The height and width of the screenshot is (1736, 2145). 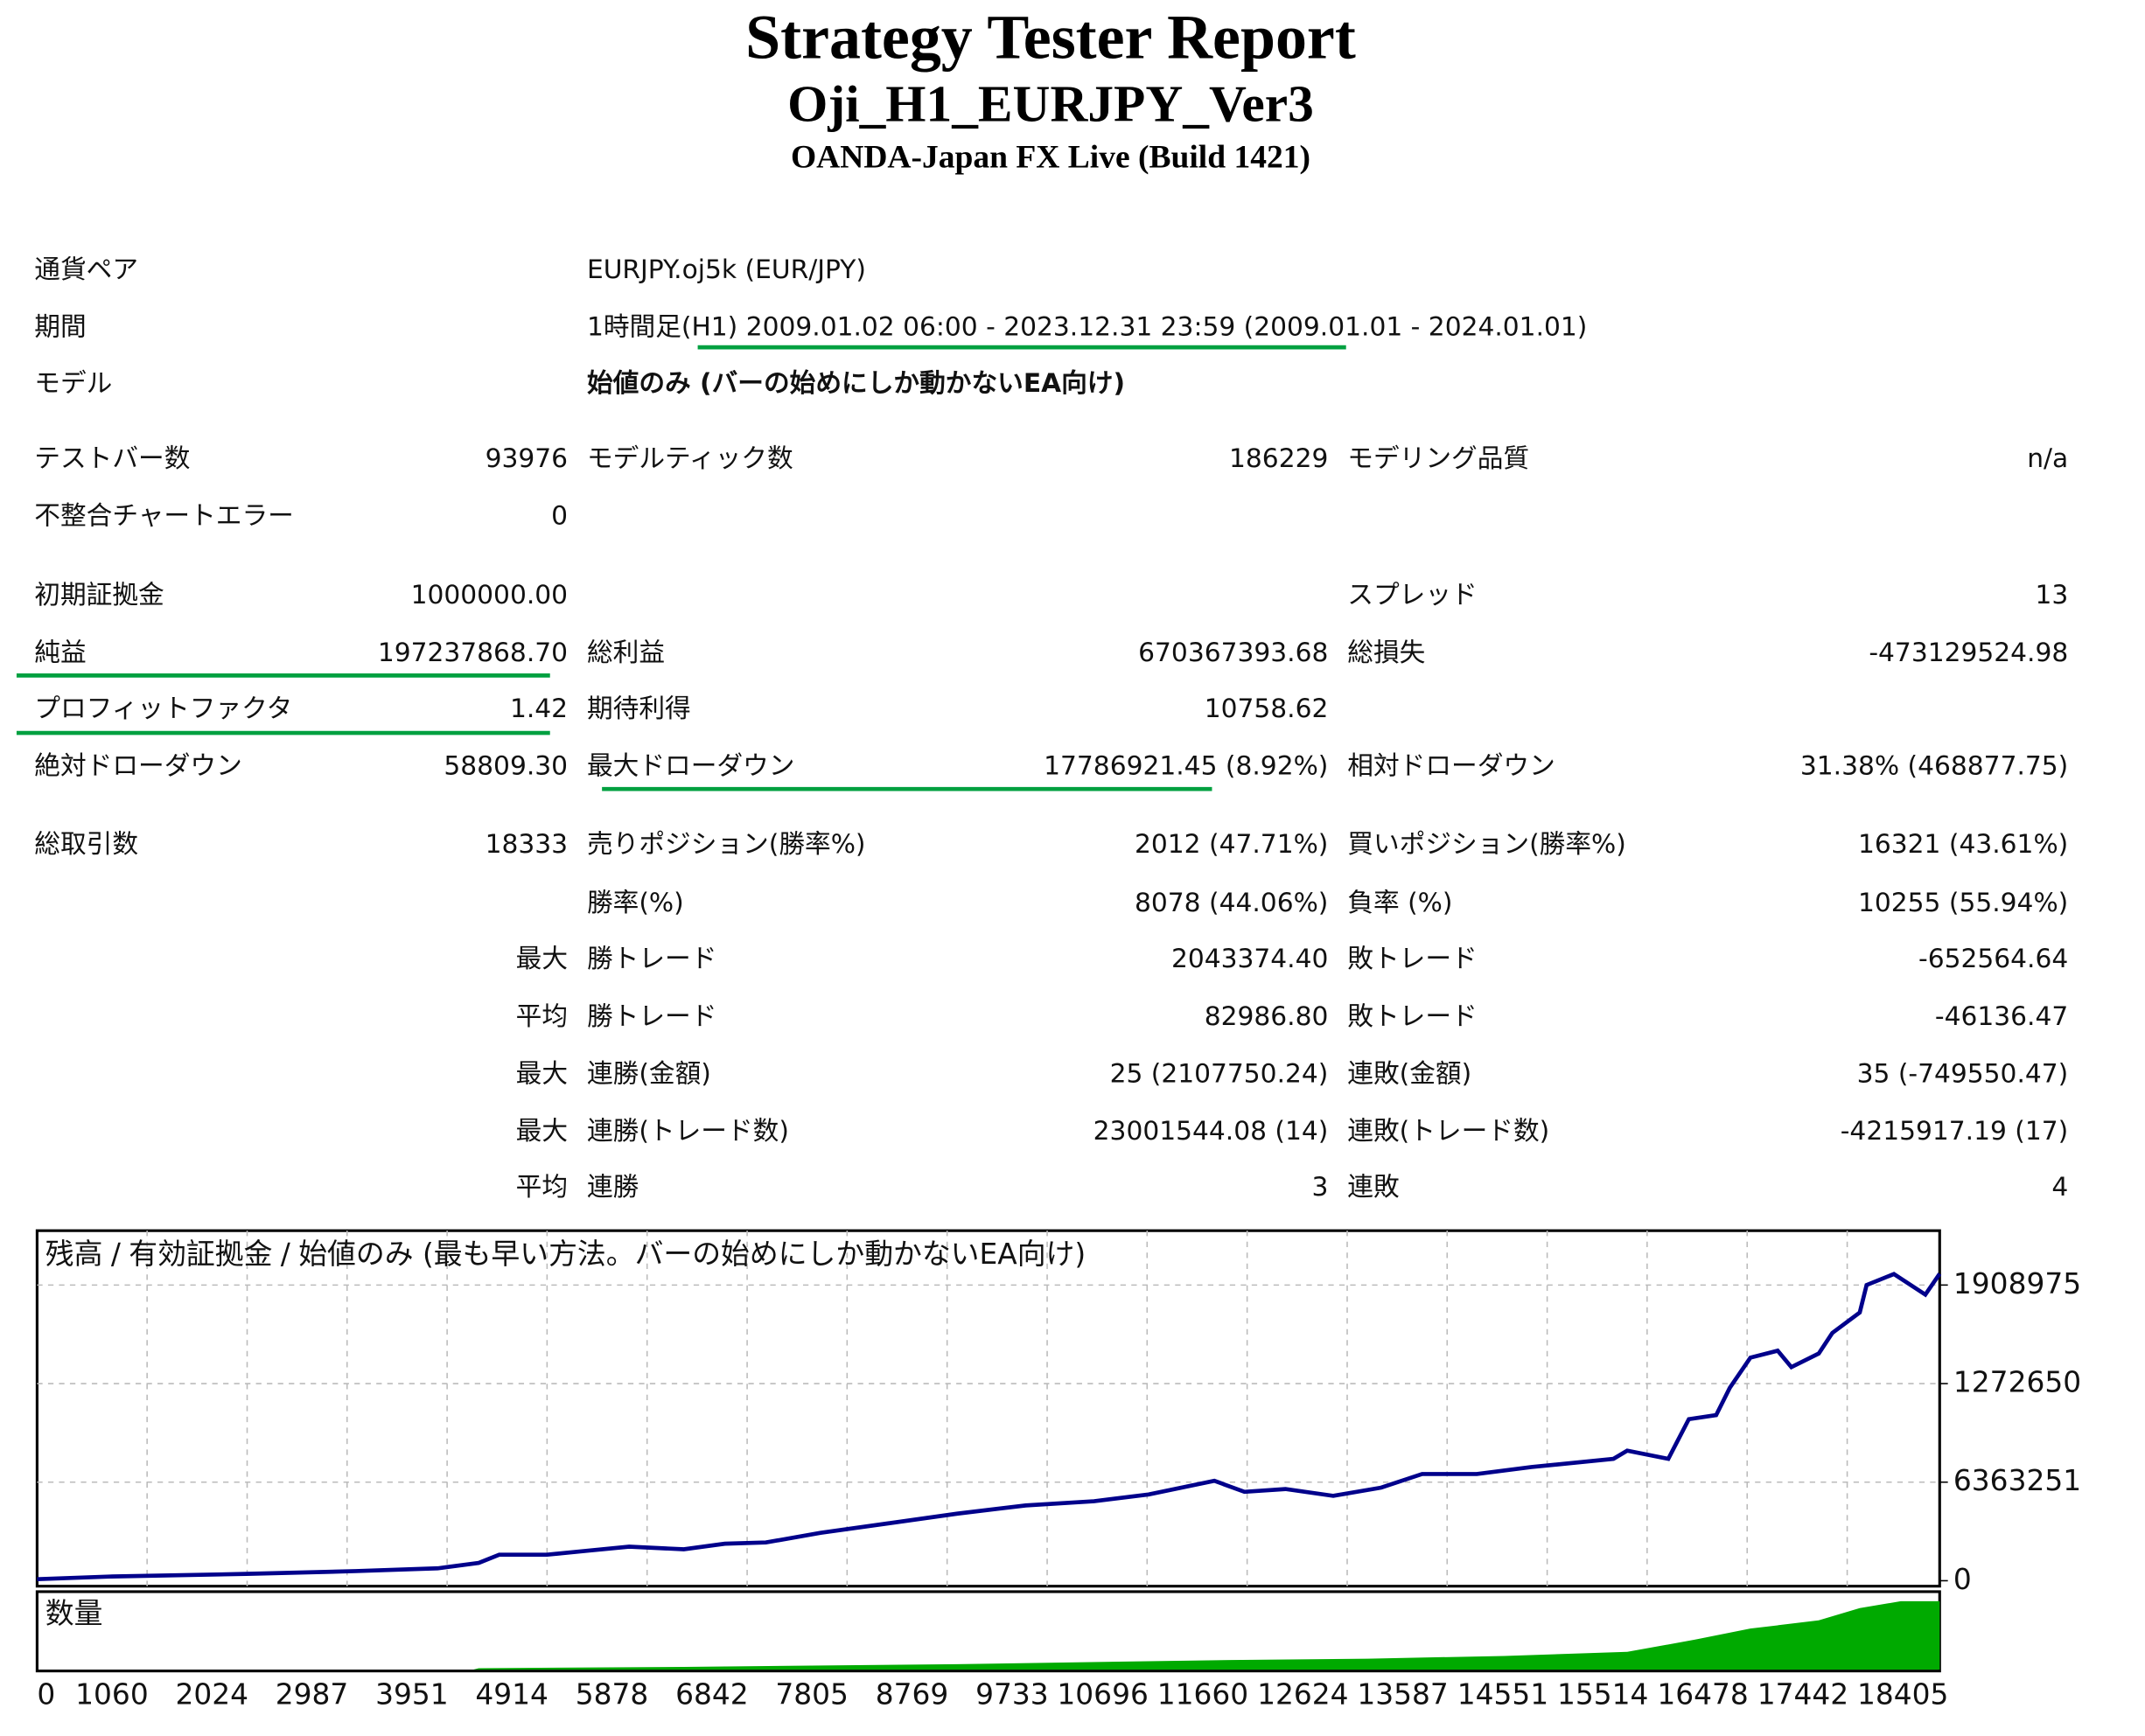 I want to click on cell-value: 13, so click(x=2051, y=595).